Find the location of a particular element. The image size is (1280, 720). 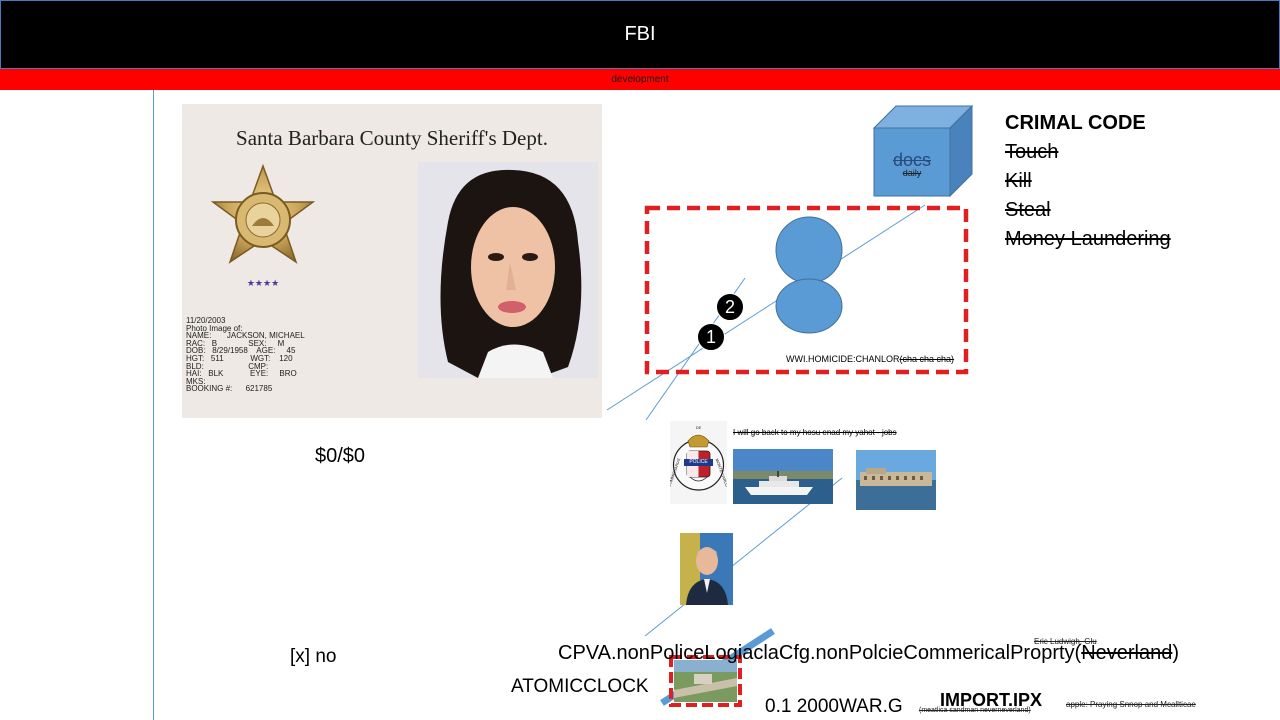

page-subtitle: development is located at coordinates (640, 79).